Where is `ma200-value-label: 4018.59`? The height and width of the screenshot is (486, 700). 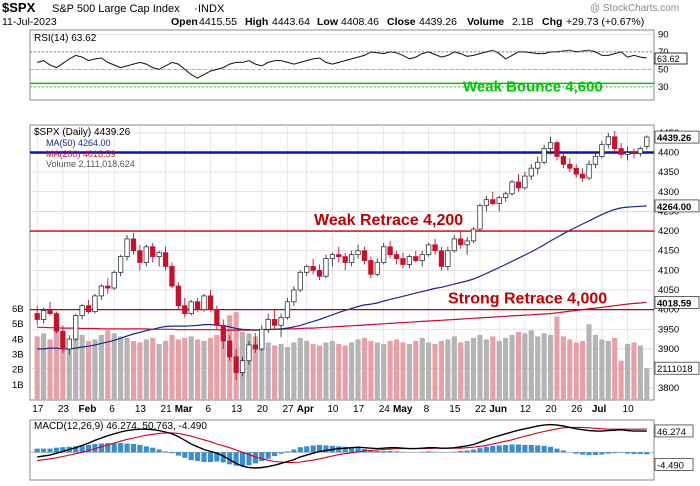 ma200-value-label: 4018.59 is located at coordinates (674, 303).